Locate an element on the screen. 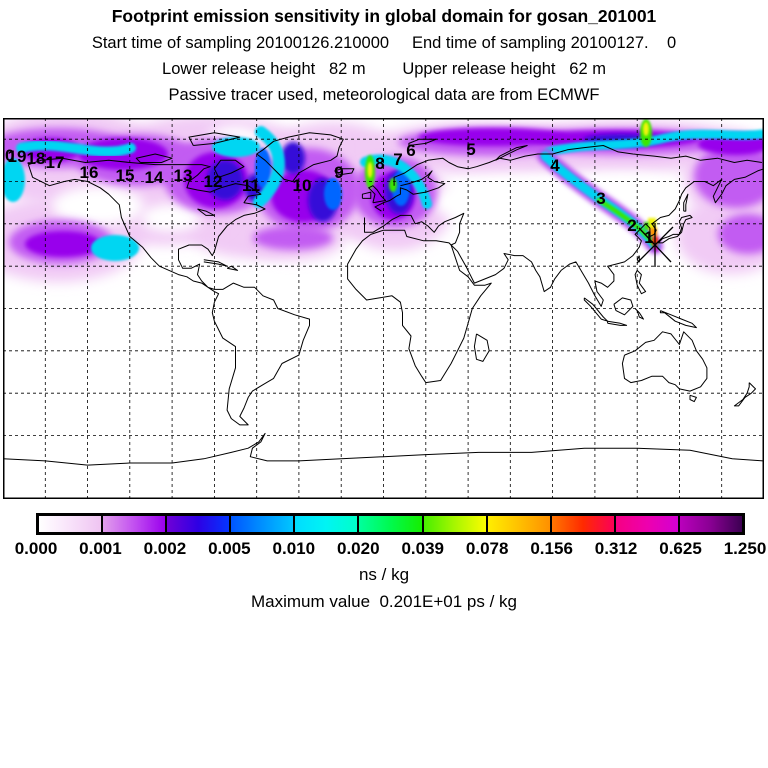 The height and width of the screenshot is (768, 768). trajectory-day-label: 7 is located at coordinates (397, 159).